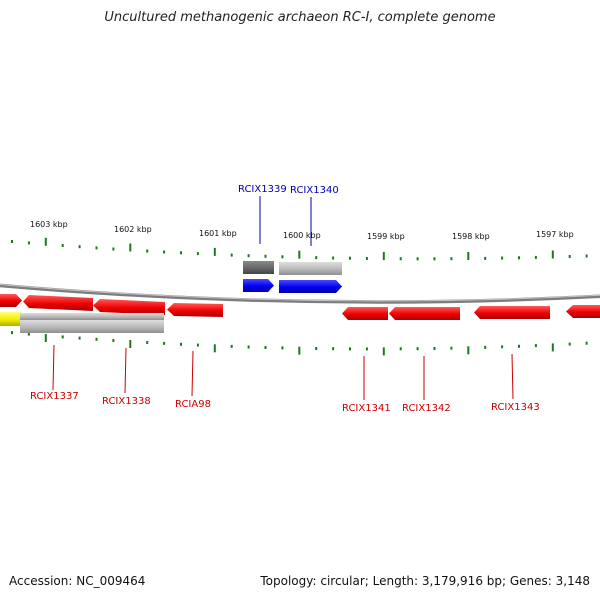  I want to click on gene-label-rcix1338: RCIX1338, so click(126, 401).